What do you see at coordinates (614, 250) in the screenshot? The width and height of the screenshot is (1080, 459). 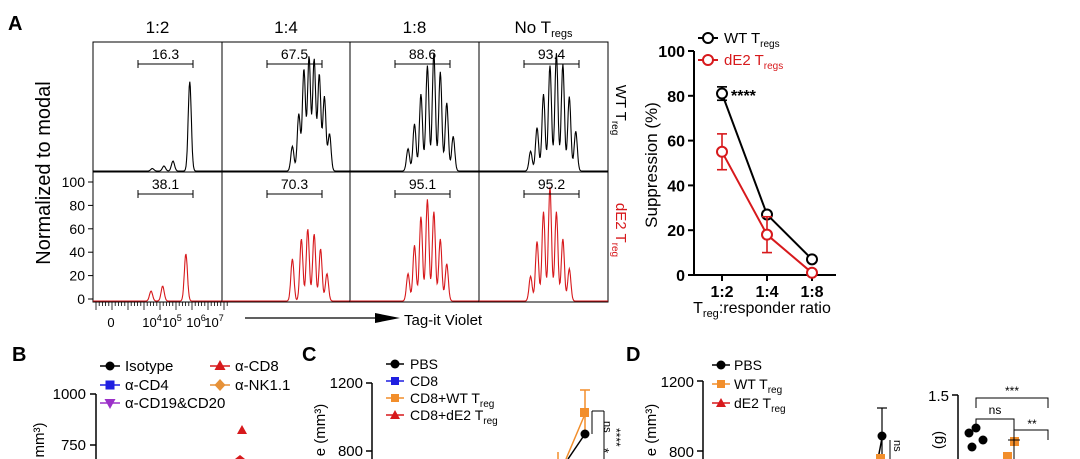 I see `row-label-de2-sub: reg` at bounding box center [614, 250].